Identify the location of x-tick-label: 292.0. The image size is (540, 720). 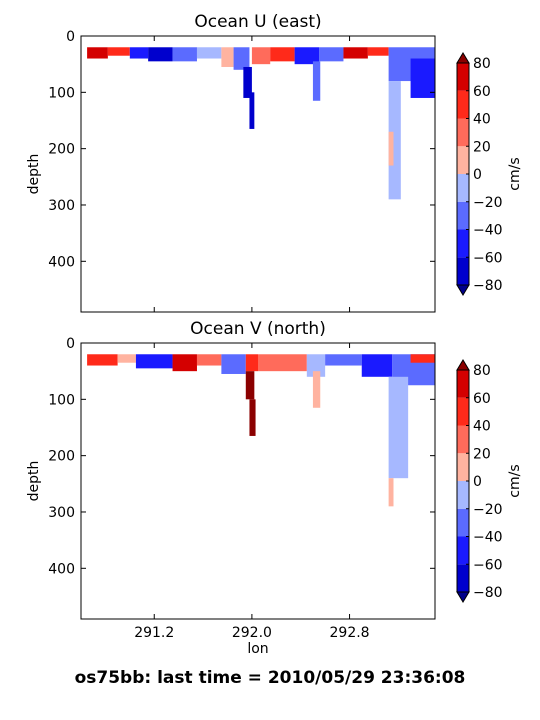
(252, 633).